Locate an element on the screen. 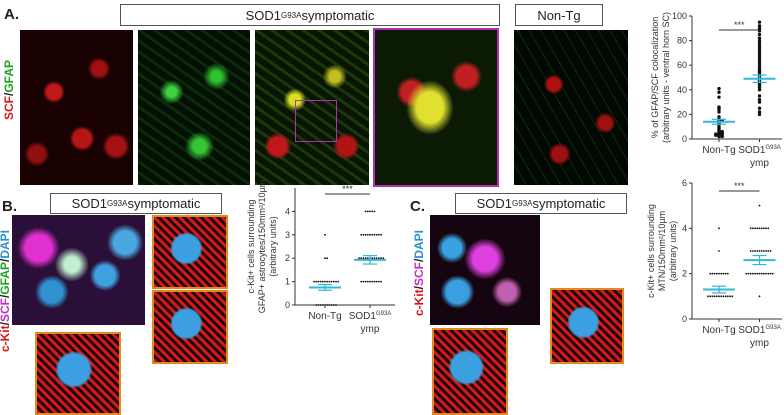 Image resolution: width=784 pixels, height=415 pixels. micrograph-merge is located at coordinates (312, 107).